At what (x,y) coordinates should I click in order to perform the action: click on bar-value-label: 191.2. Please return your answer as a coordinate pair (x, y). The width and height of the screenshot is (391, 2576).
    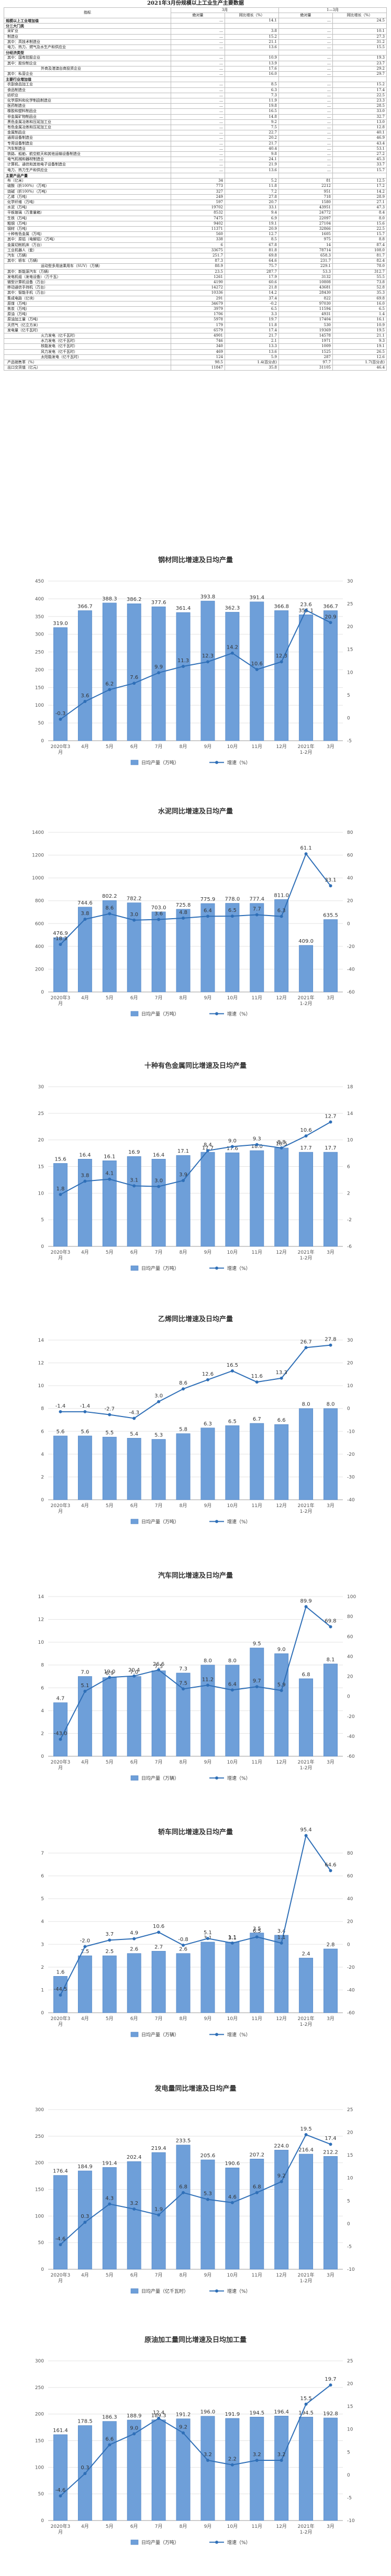
    Looking at the image, I should click on (183, 2415).